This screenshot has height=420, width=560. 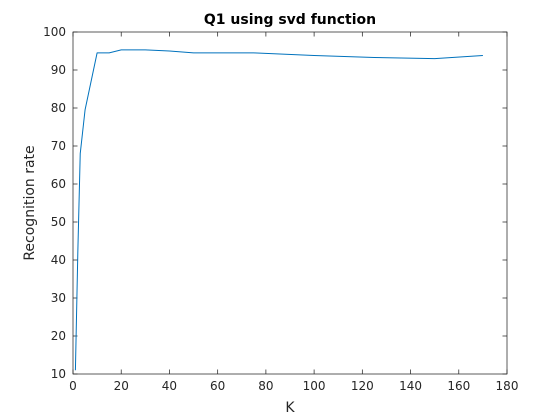 I want to click on x-tick-label: 180, so click(x=507, y=386).